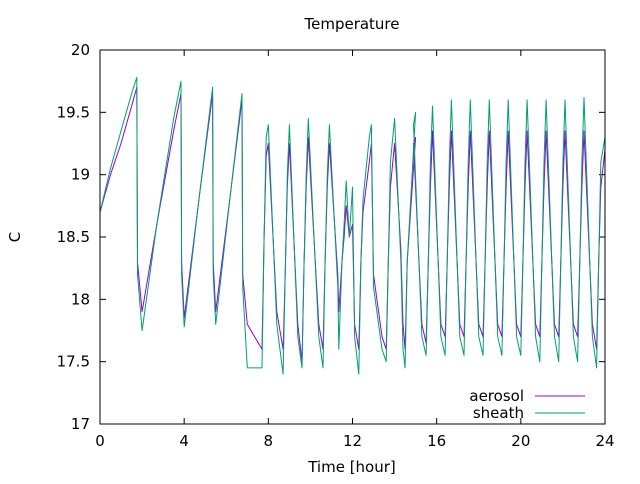 This screenshot has height=484, width=640. Describe the element at coordinates (80, 299) in the screenshot. I see `y-tick-label: 18` at that location.